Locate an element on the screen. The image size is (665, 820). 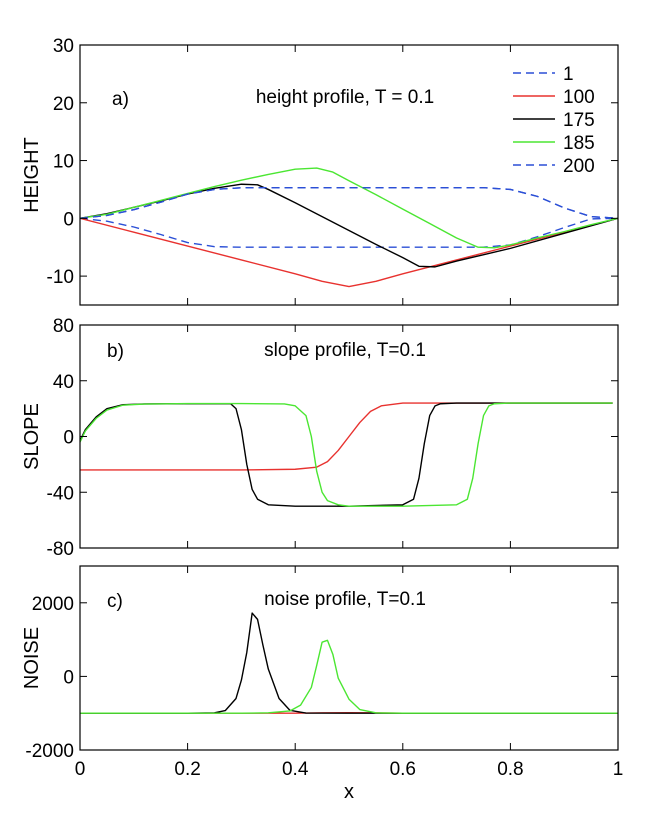
xtick-label-0: 0 is located at coordinates (80, 769).